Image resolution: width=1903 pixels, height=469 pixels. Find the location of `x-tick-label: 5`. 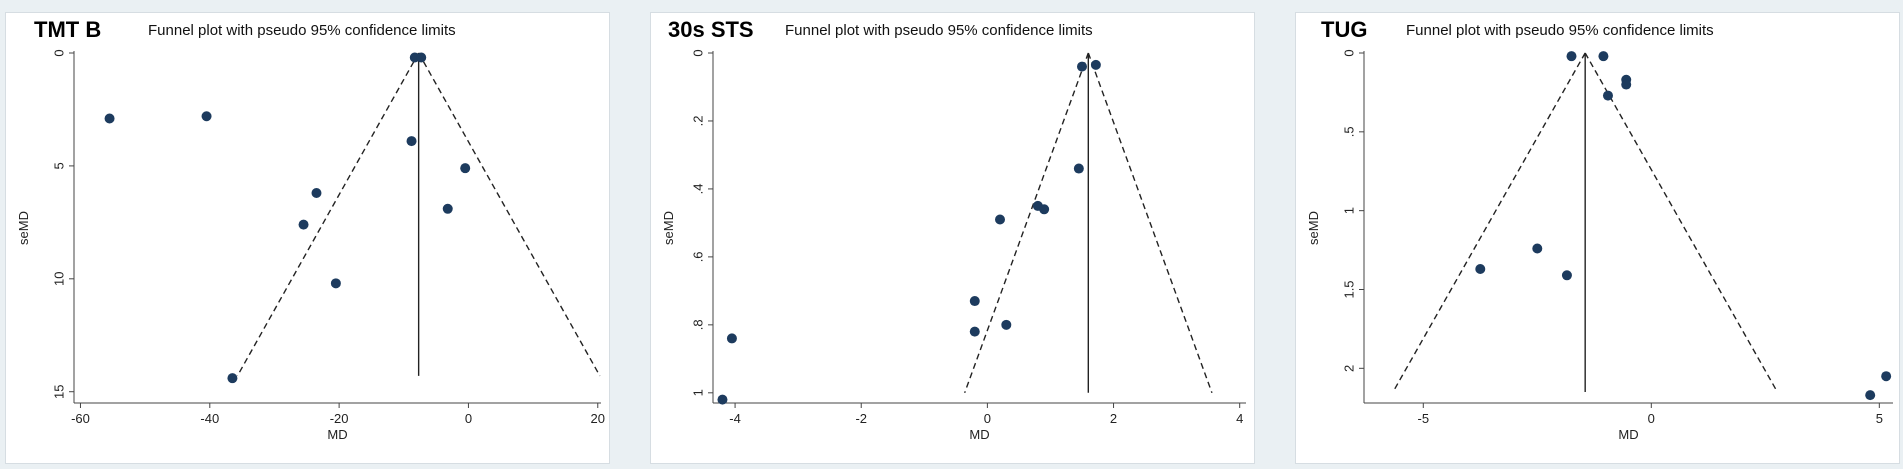

x-tick-label: 5 is located at coordinates (1879, 418).